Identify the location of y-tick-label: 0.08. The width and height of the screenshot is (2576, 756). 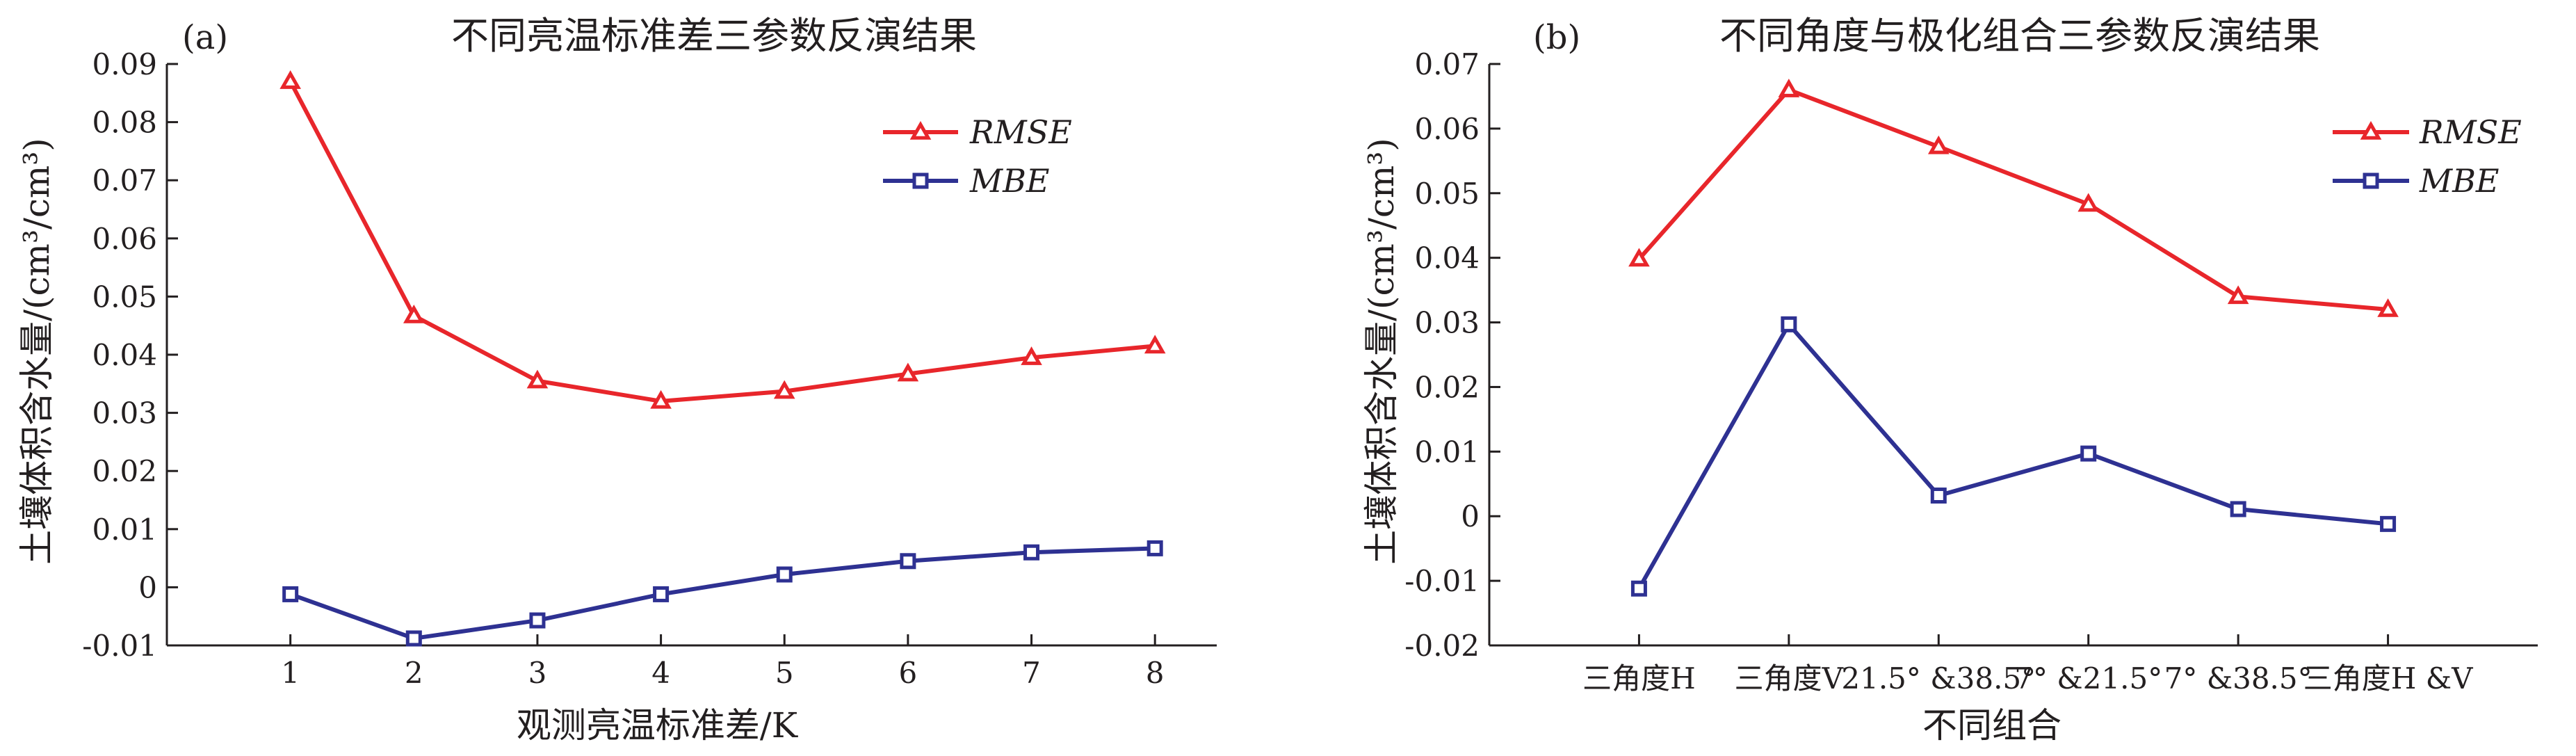
(124, 123).